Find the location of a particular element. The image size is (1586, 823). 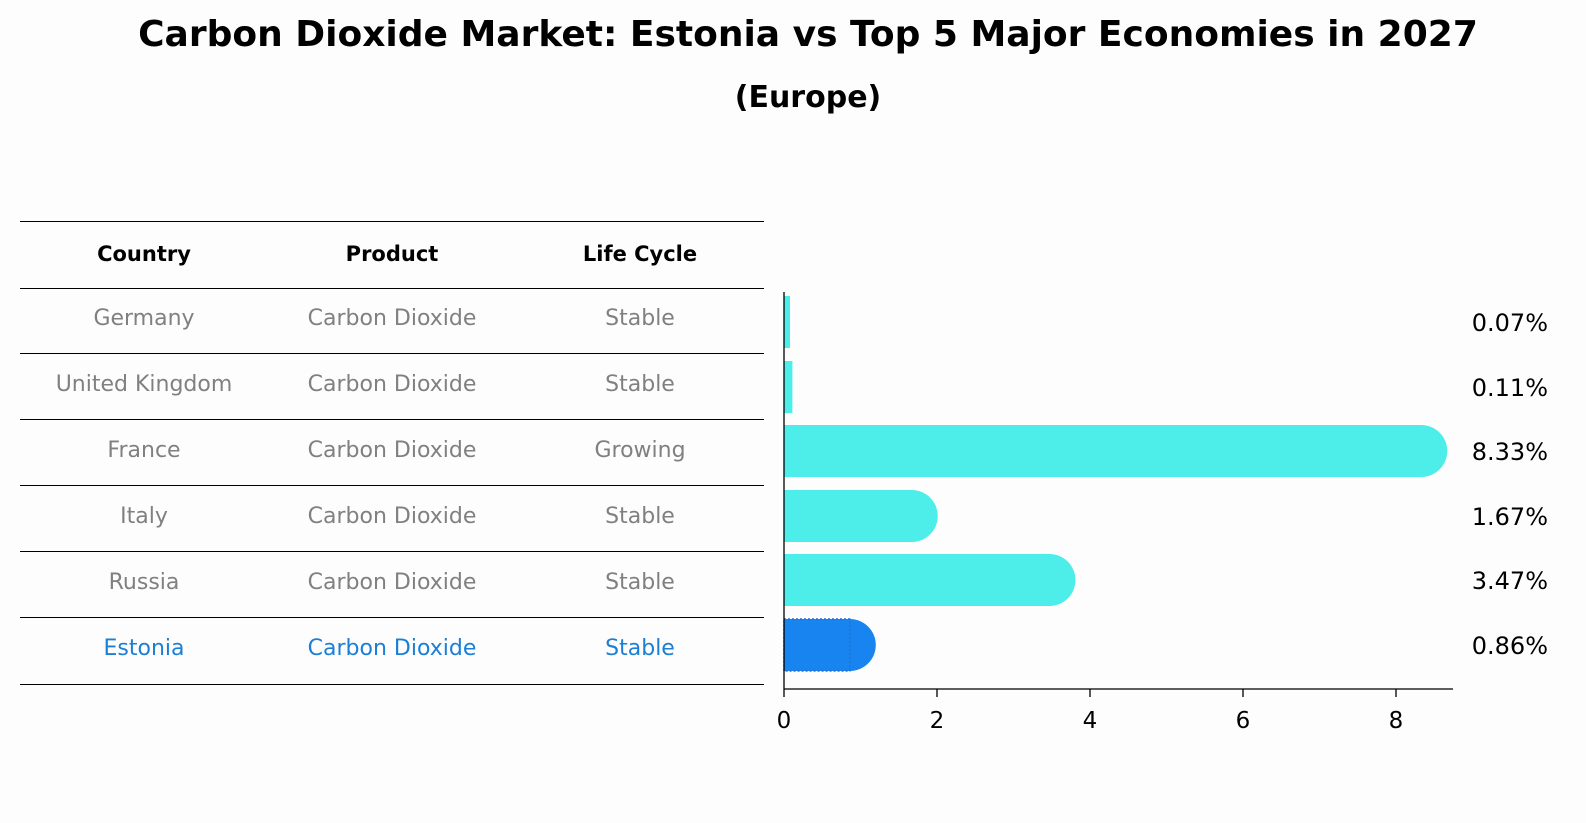

chart-subtitle: (Europe) is located at coordinates (808, 97).